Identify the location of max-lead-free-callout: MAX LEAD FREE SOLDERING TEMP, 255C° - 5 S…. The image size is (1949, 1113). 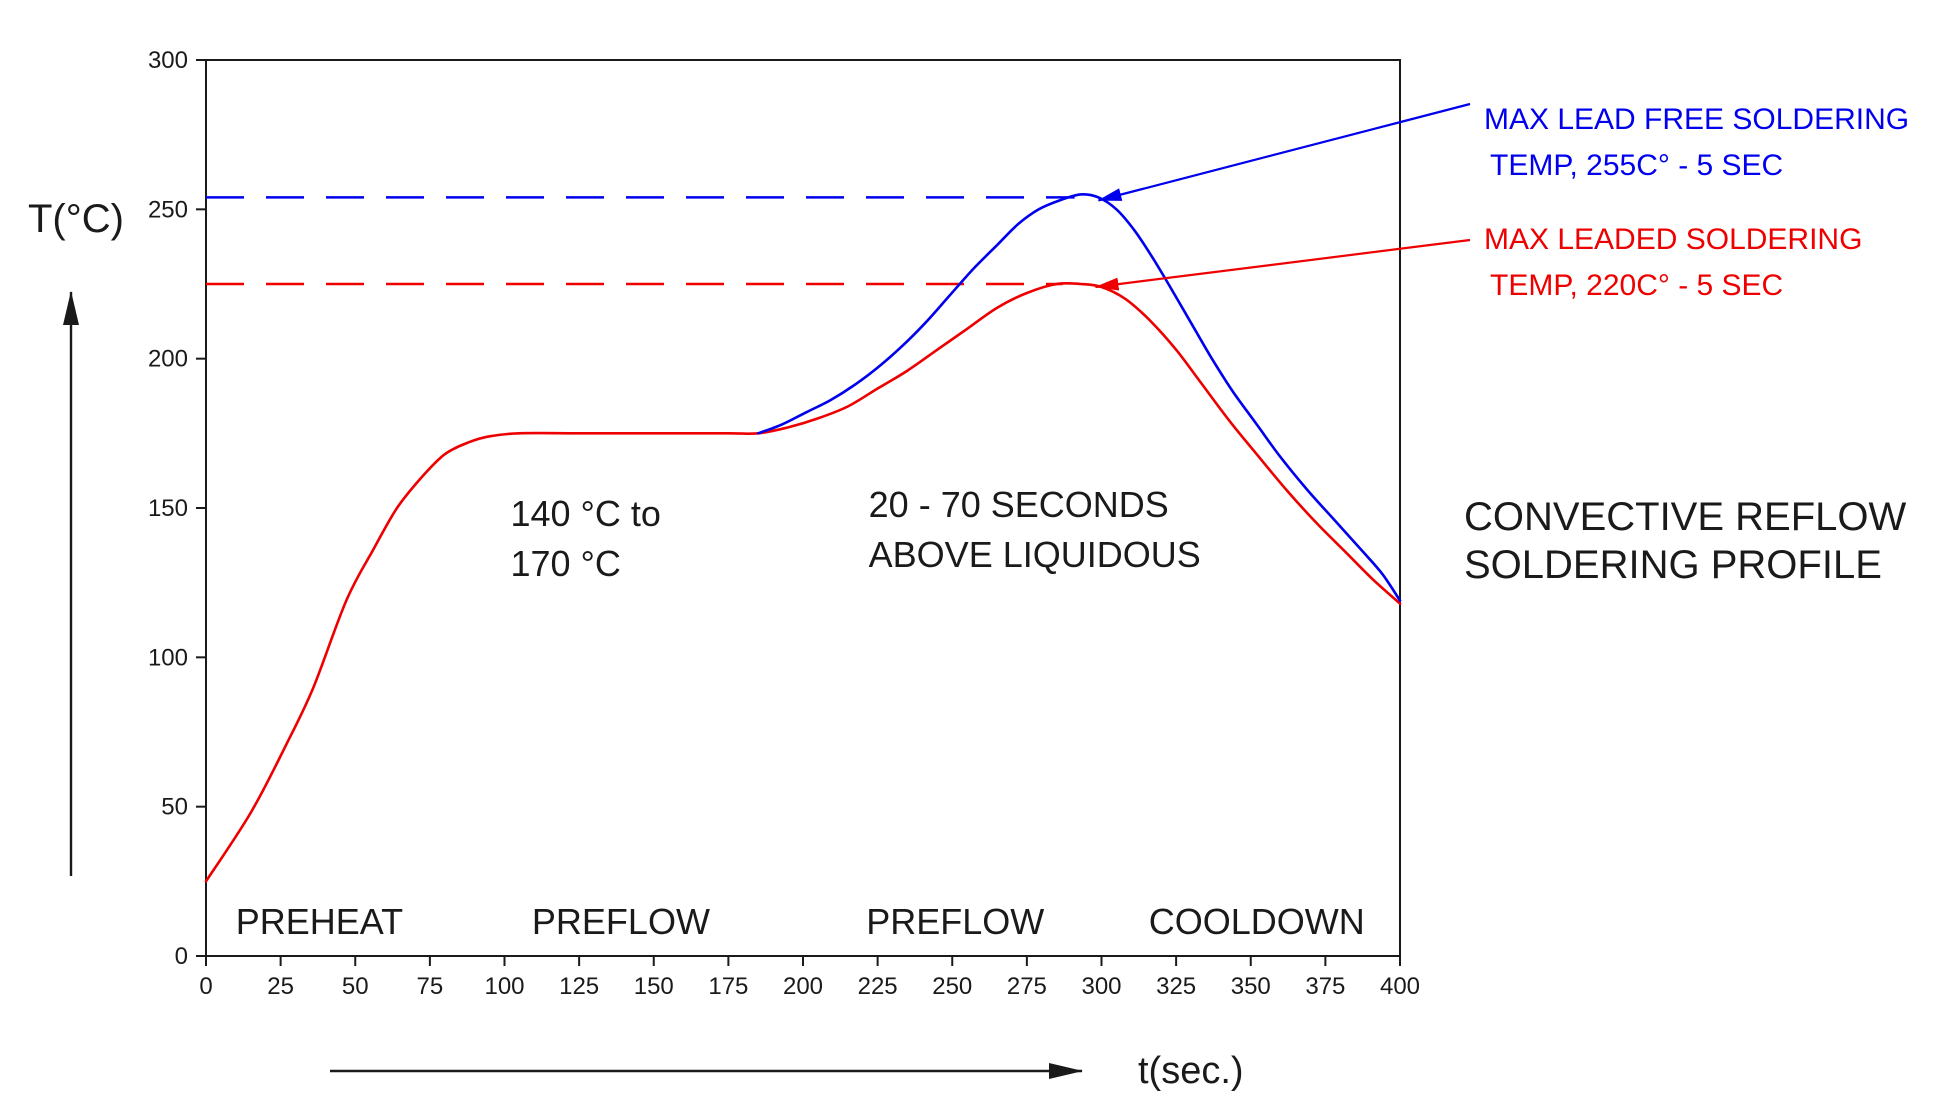
(1503, 152).